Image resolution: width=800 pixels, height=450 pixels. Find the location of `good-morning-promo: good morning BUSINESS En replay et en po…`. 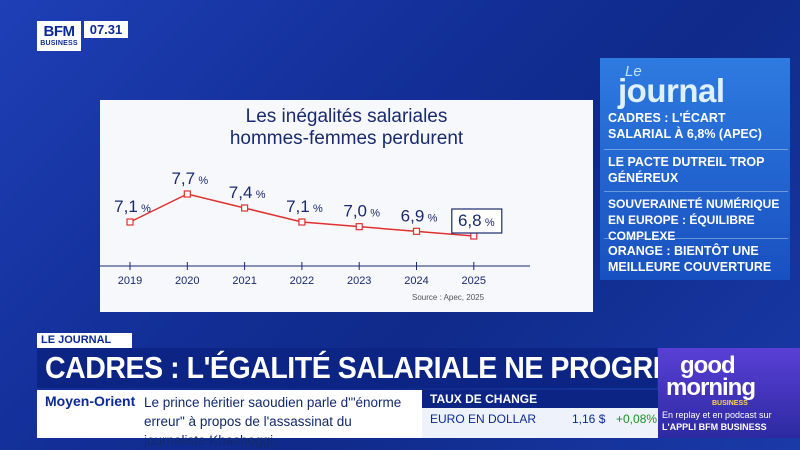

good-morning-promo: good morning BUSINESS En replay et en po… is located at coordinates (729, 393).